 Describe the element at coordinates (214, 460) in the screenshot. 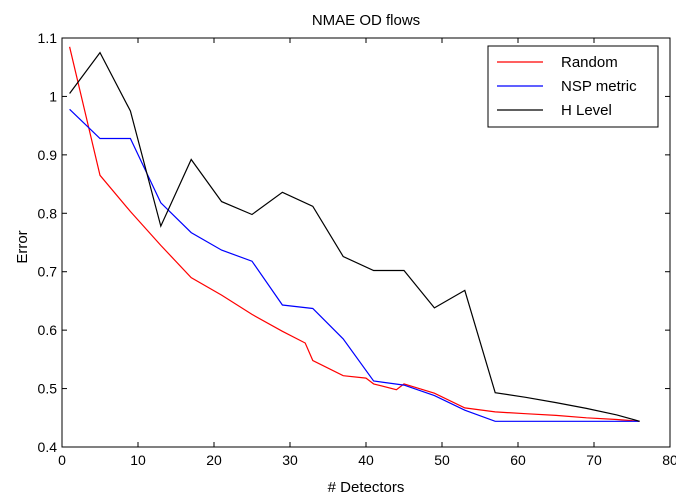

I see `x-tick-label: 20` at that location.